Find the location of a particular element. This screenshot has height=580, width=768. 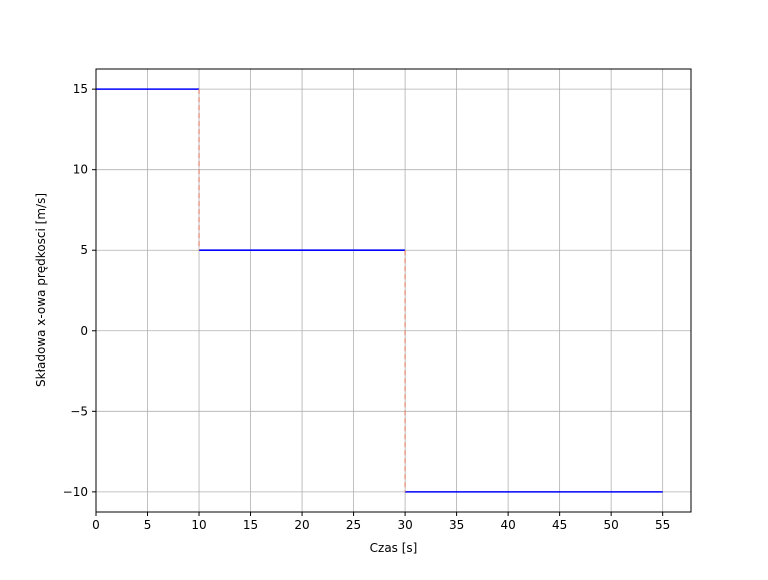

x-tick-label: 55 is located at coordinates (662, 525).